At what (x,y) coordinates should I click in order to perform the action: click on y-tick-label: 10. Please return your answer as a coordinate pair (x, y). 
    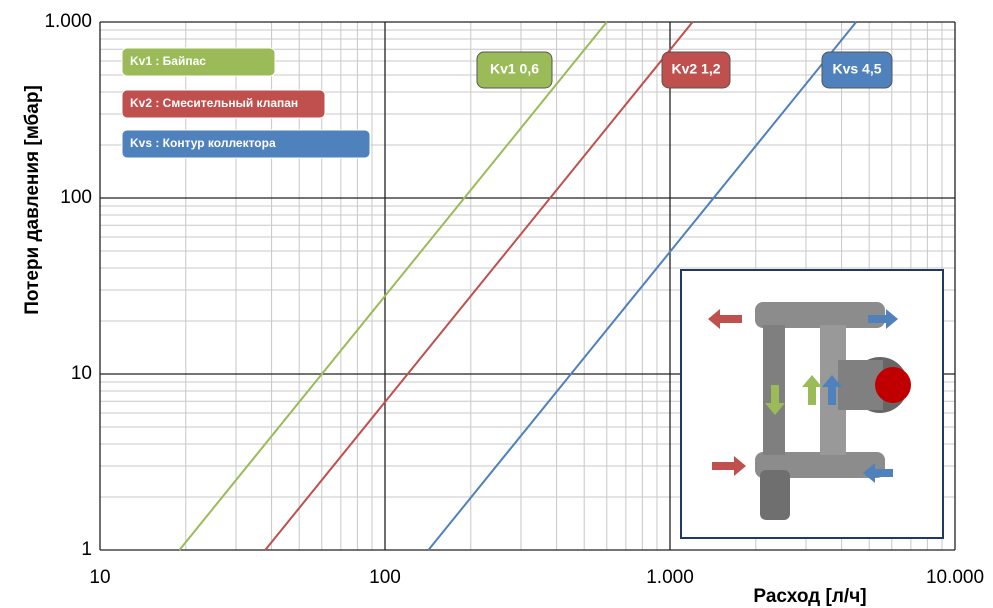
    Looking at the image, I should click on (81, 373).